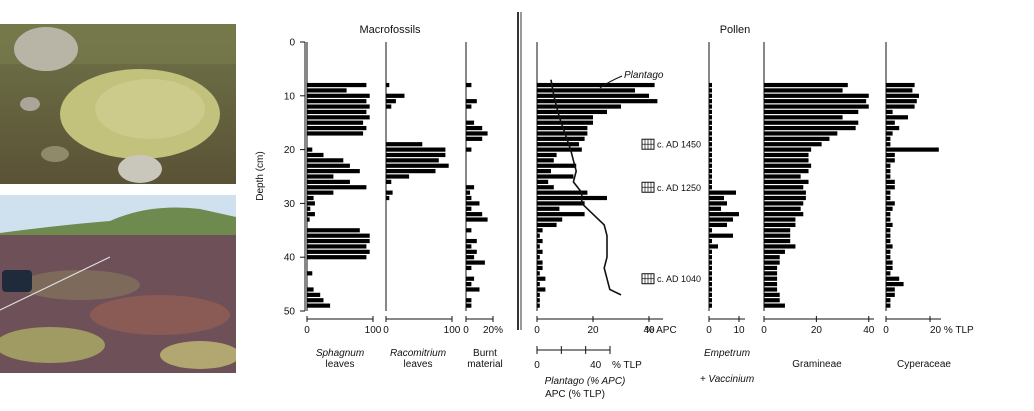 This screenshot has width=1034, height=411. Describe the element at coordinates (671, 279) in the screenshot. I see `date-marker: c. AD 1040` at that location.